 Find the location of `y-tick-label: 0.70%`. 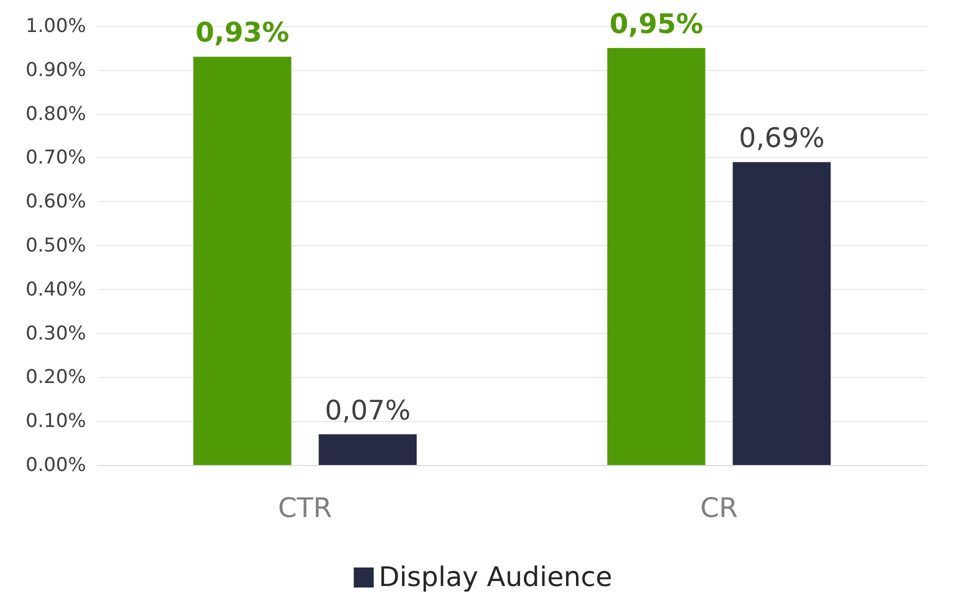

y-tick-label: 0.70% is located at coordinates (56, 157).